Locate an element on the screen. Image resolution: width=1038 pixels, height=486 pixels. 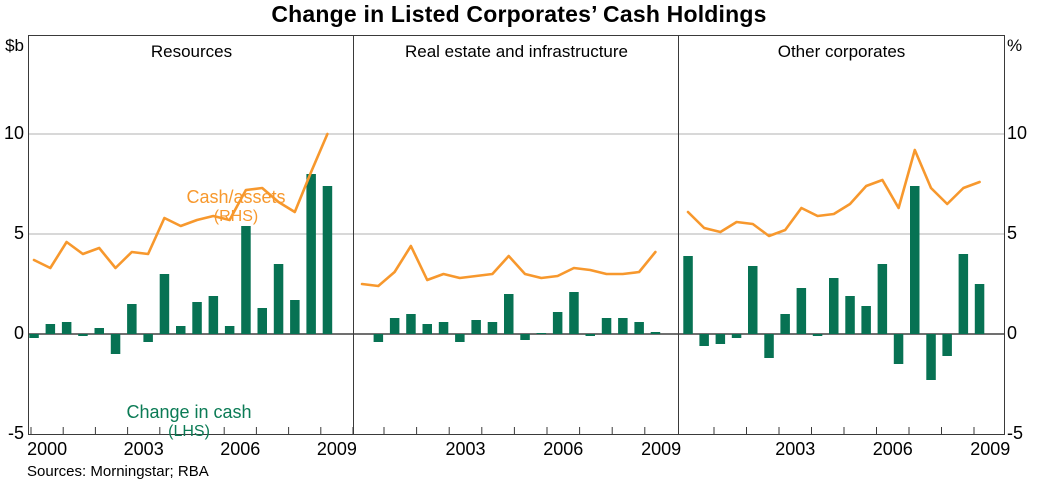
left-axis-unit: $b is located at coordinates (14, 45).